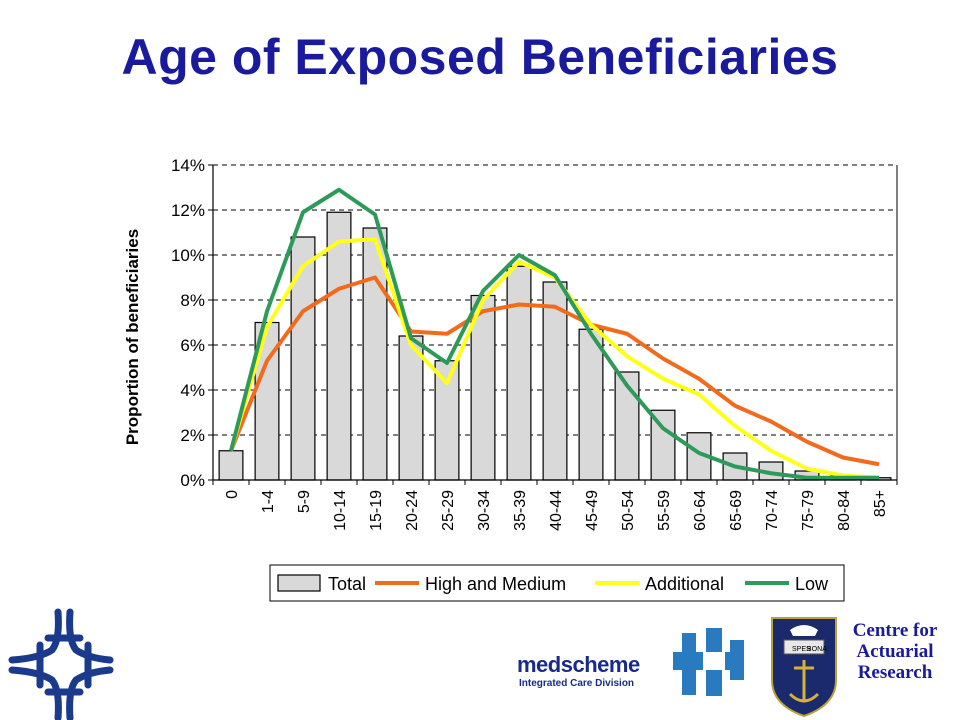 The width and height of the screenshot is (960, 720). I want to click on x-tick-label: 45-49, so click(592, 510).